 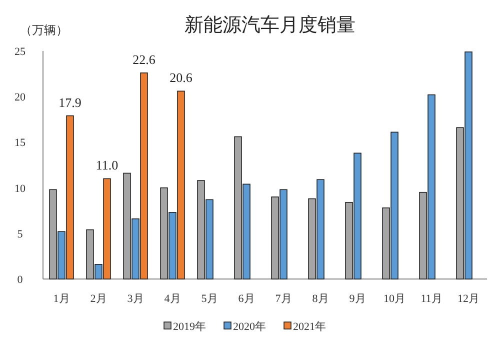 What do you see at coordinates (135, 299) in the screenshot?
I see `x-tick-label: 3月` at bounding box center [135, 299].